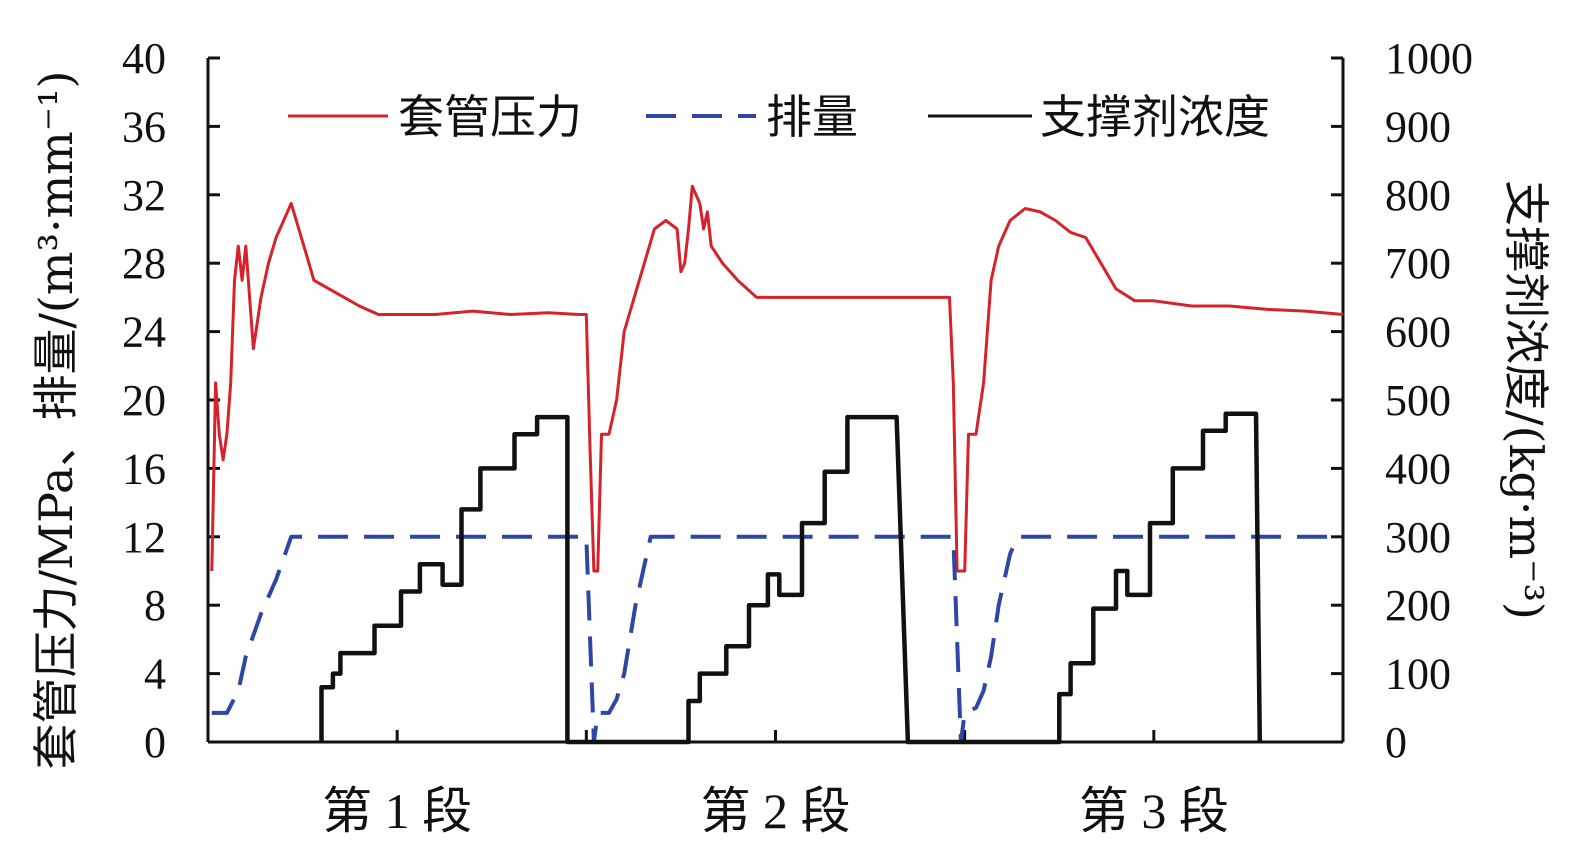  I want to click on y-right-tick-label: 0, so click(1396, 742).